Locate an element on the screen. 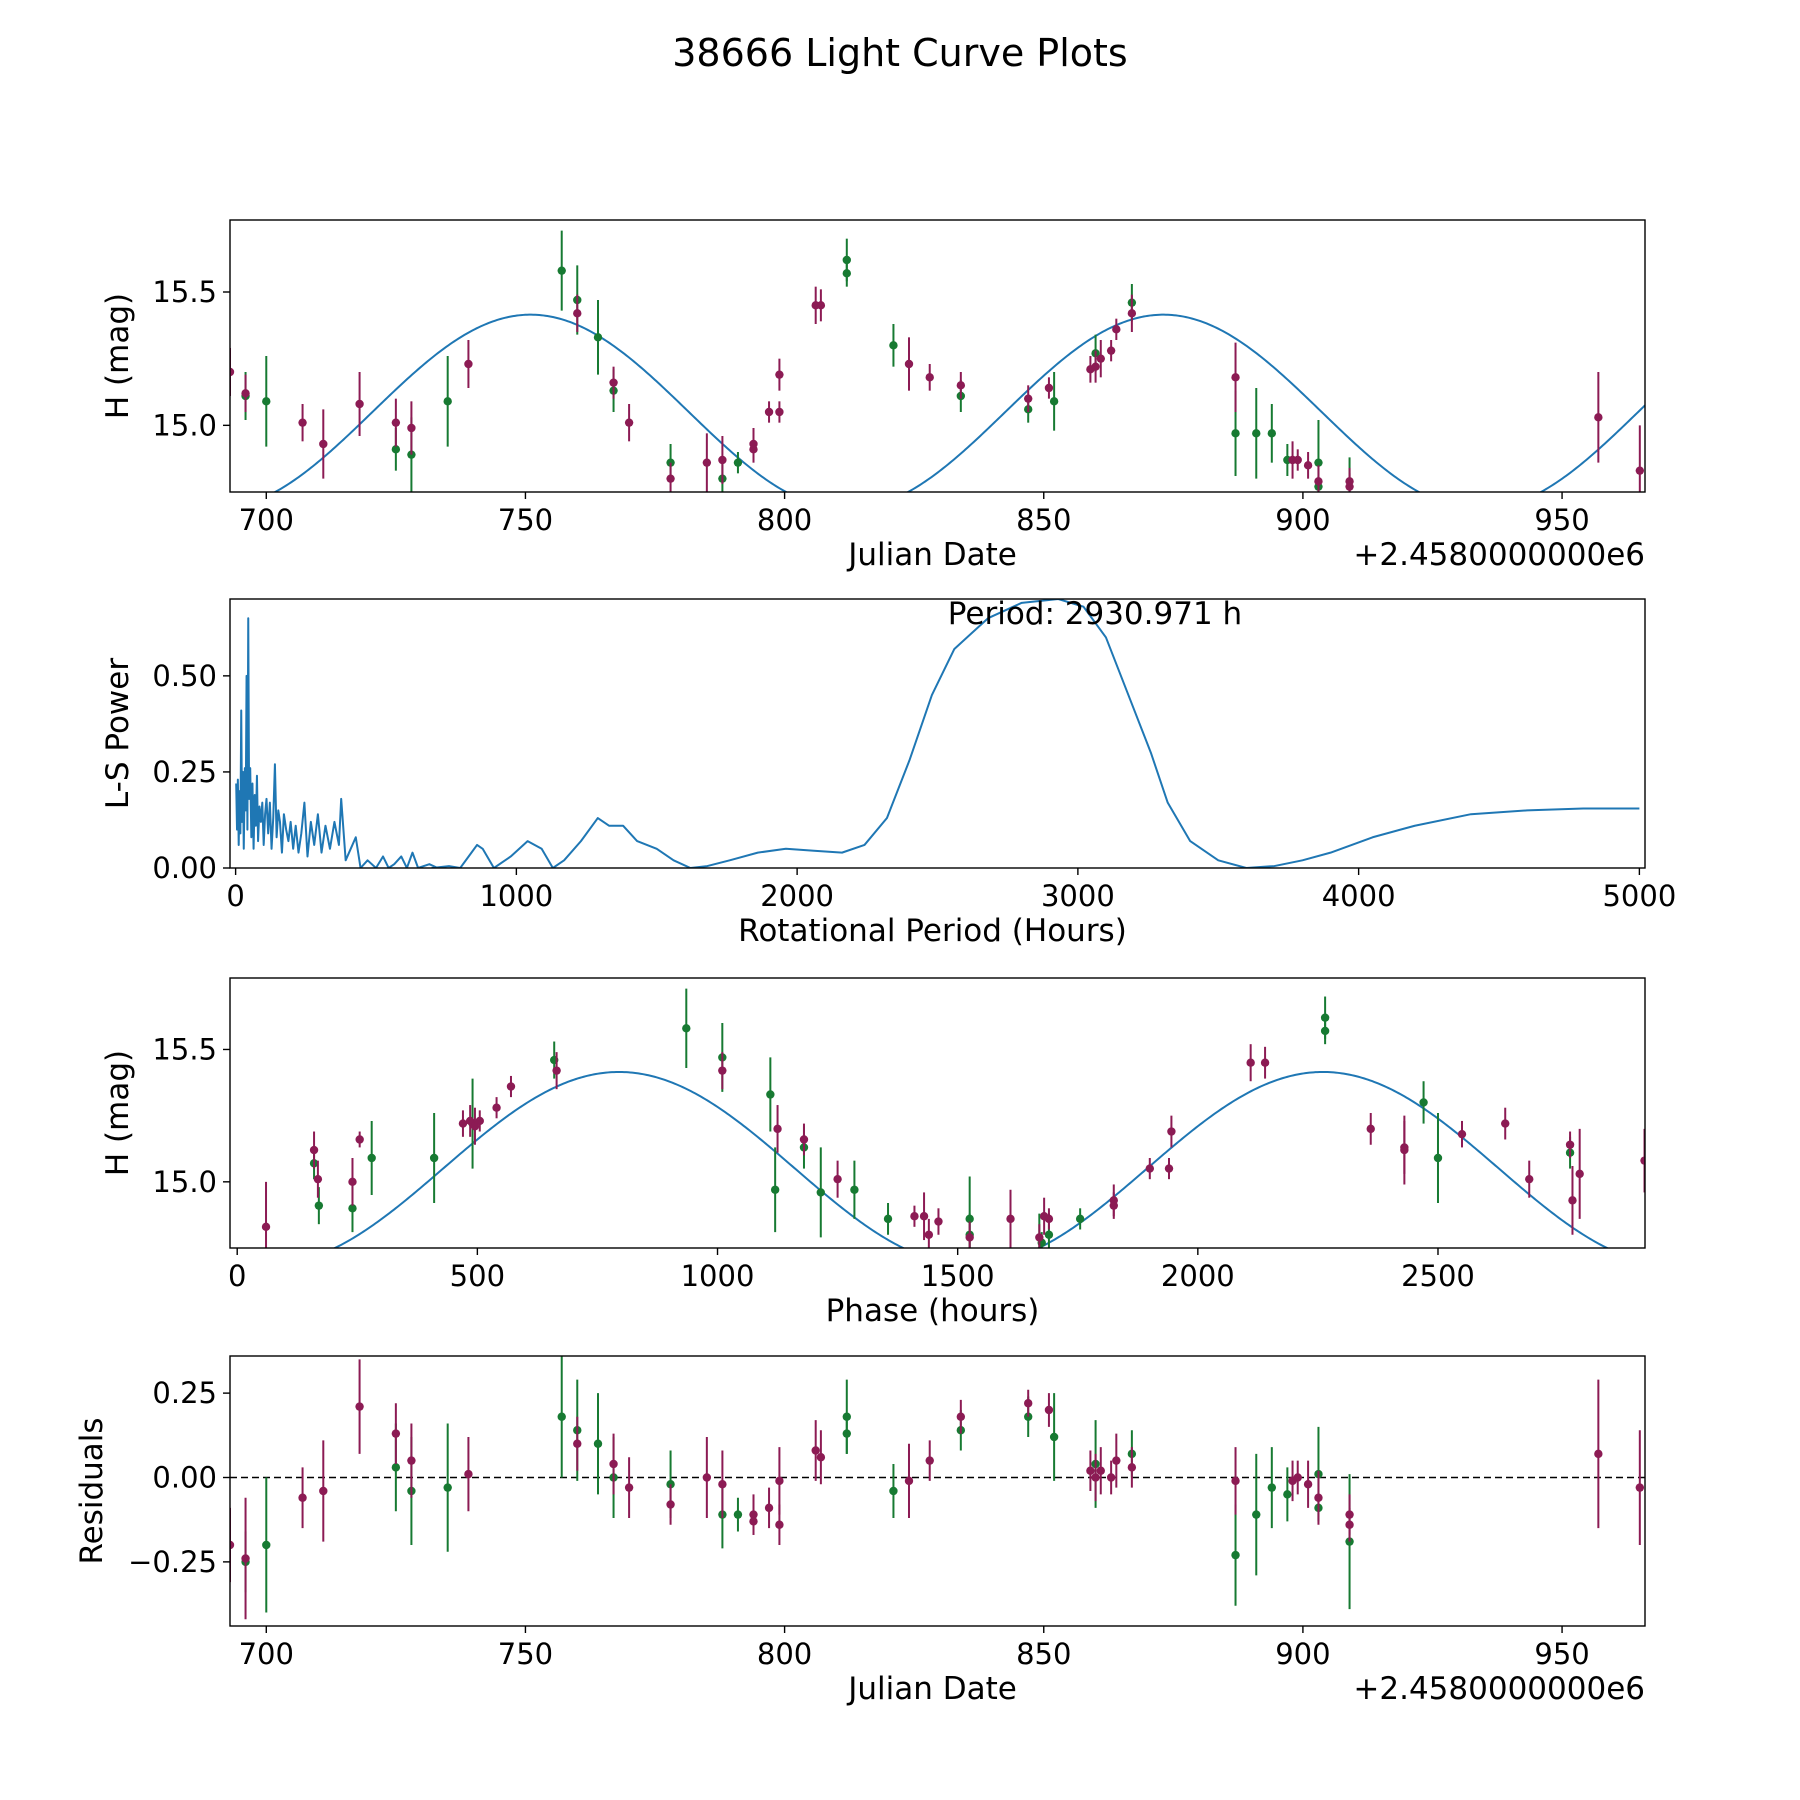 Image resolution: width=1800 pixels, height=1800 pixels. residuals-xtick-label: 800 is located at coordinates (784, 1654).